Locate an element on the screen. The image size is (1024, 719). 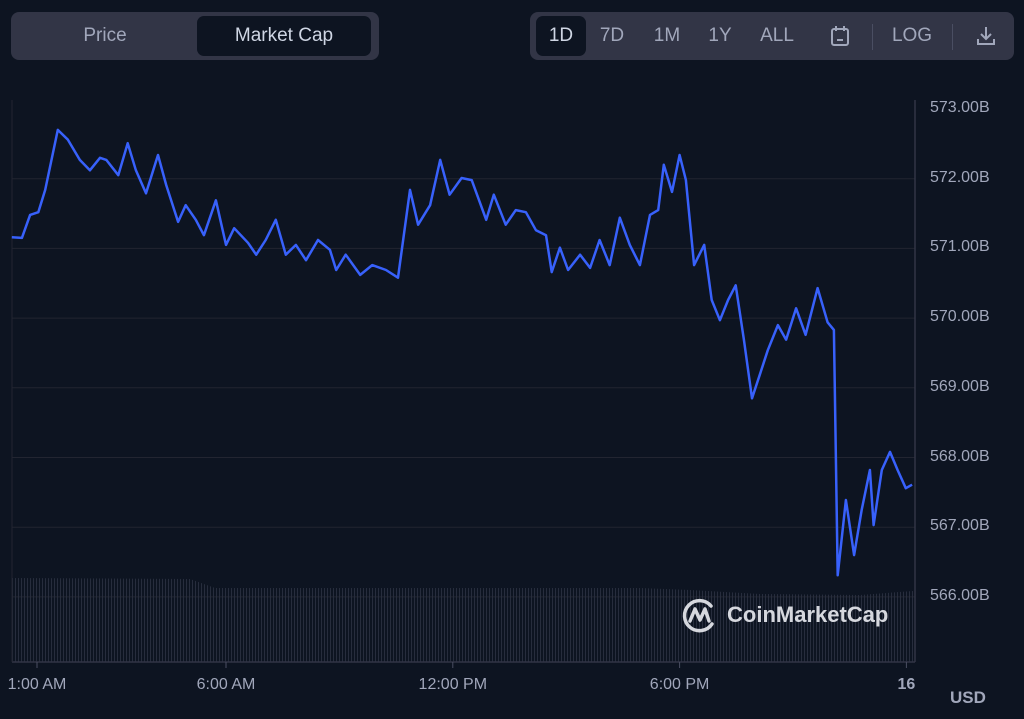
y-tick-label: 568.00B is located at coordinates (960, 456).